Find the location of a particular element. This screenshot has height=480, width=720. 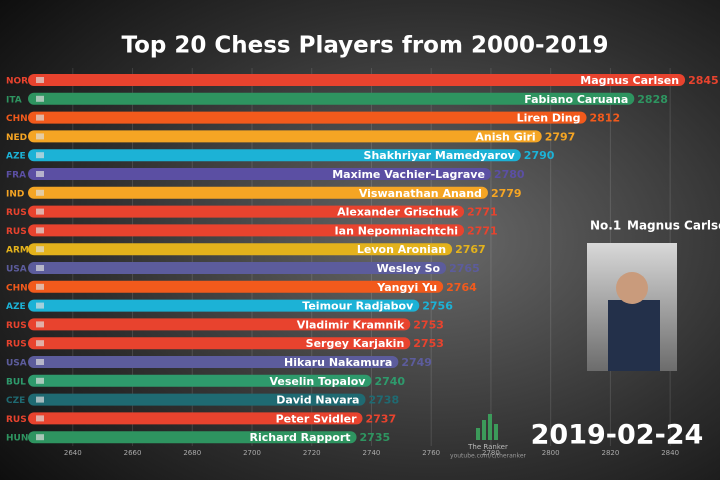

x-tick-label: 2760 is located at coordinates (431, 453).